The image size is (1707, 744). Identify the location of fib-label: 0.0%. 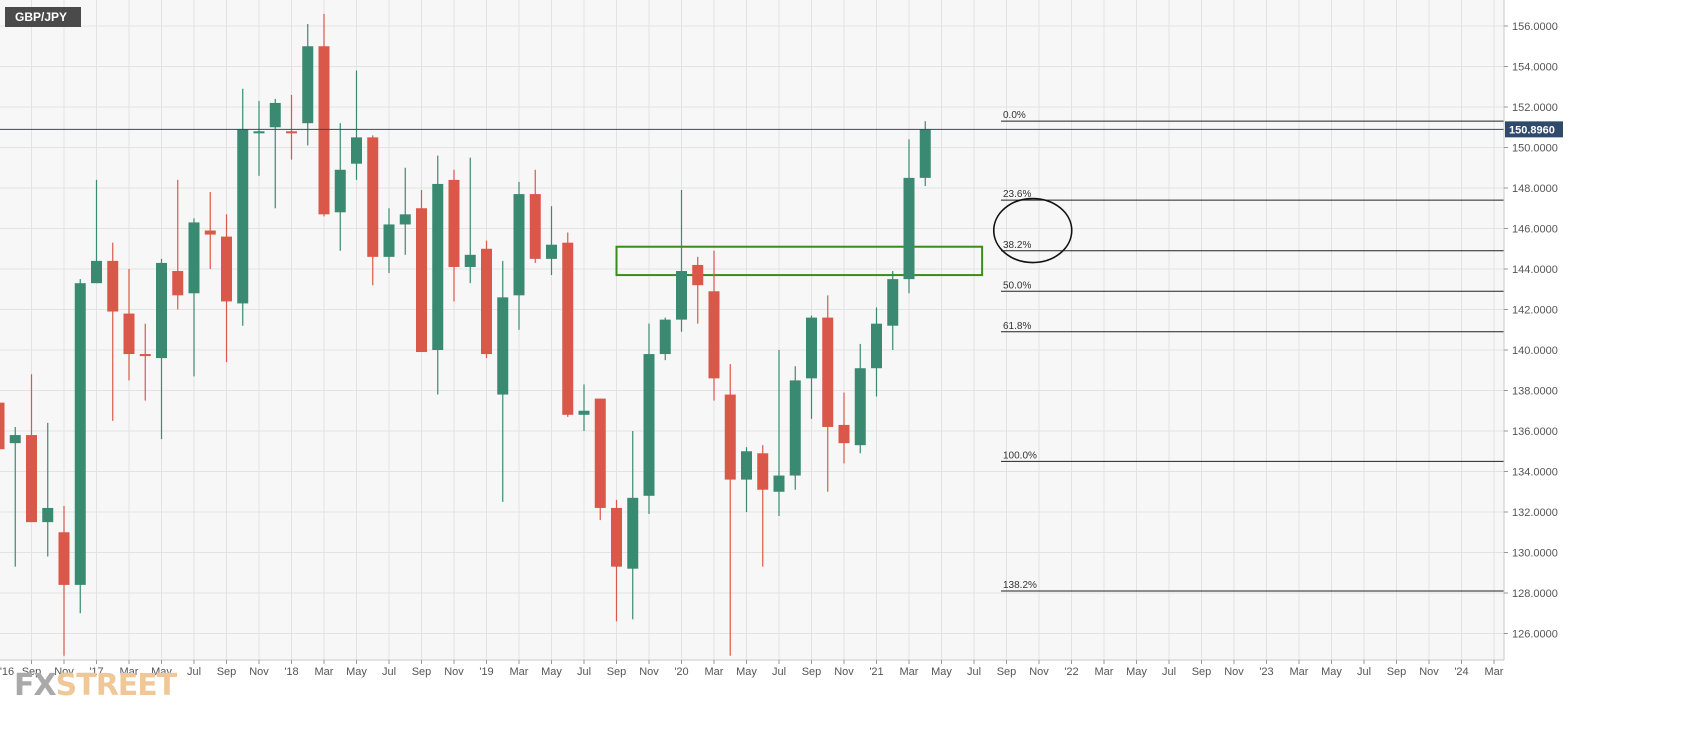
(1014, 115).